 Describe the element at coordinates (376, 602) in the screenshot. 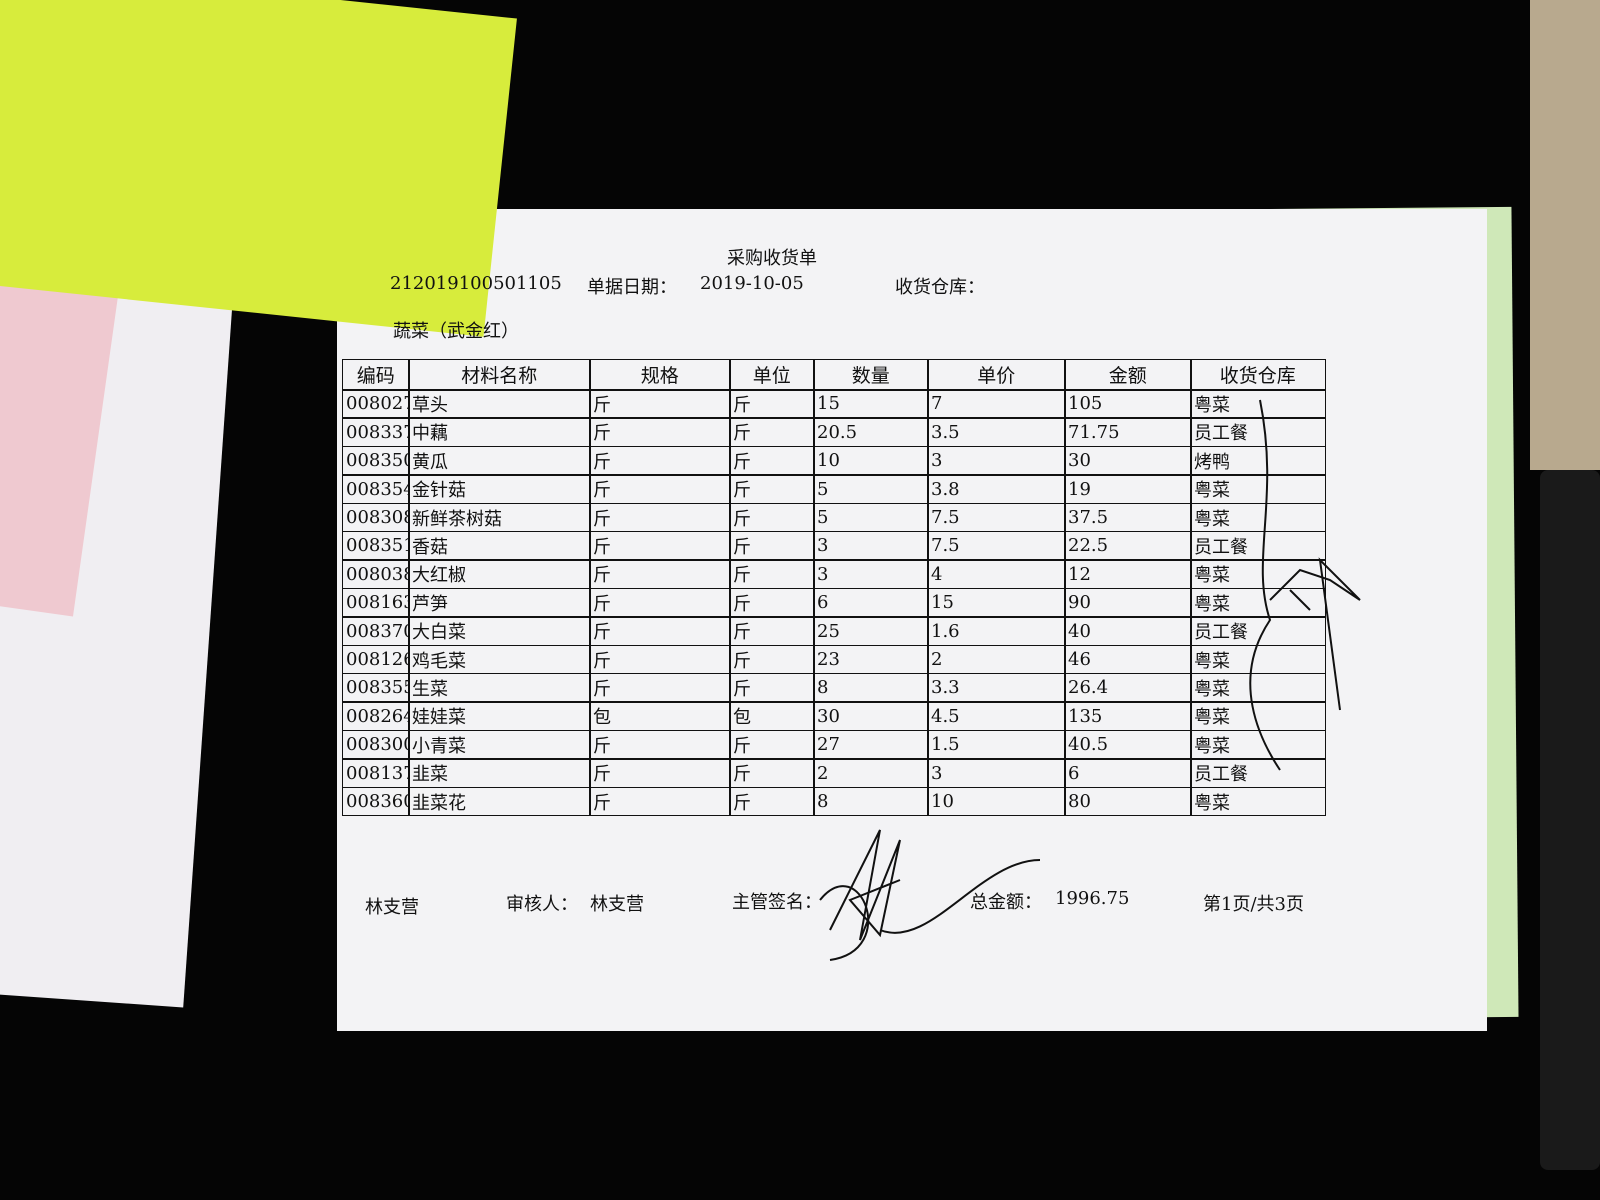

I see `table-cell: 008163` at that location.